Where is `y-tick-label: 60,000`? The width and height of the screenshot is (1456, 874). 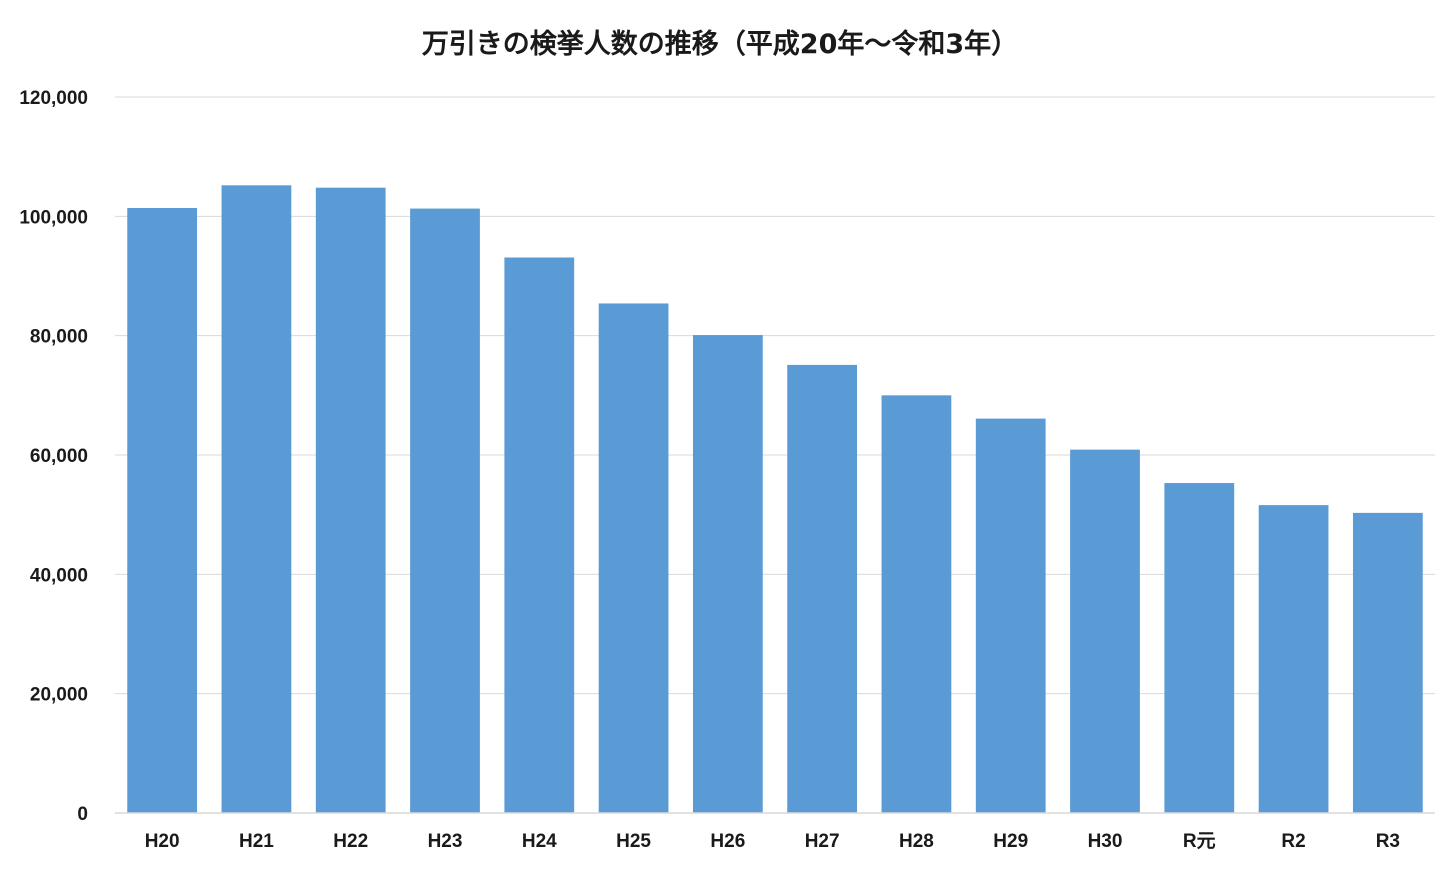 y-tick-label: 60,000 is located at coordinates (59, 456).